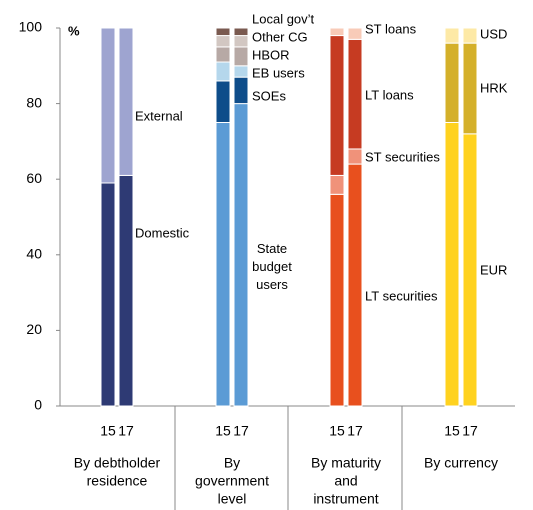 The image size is (533, 510). What do you see at coordinates (345, 499) in the screenshot?
I see `group-label: instrument` at bounding box center [345, 499].